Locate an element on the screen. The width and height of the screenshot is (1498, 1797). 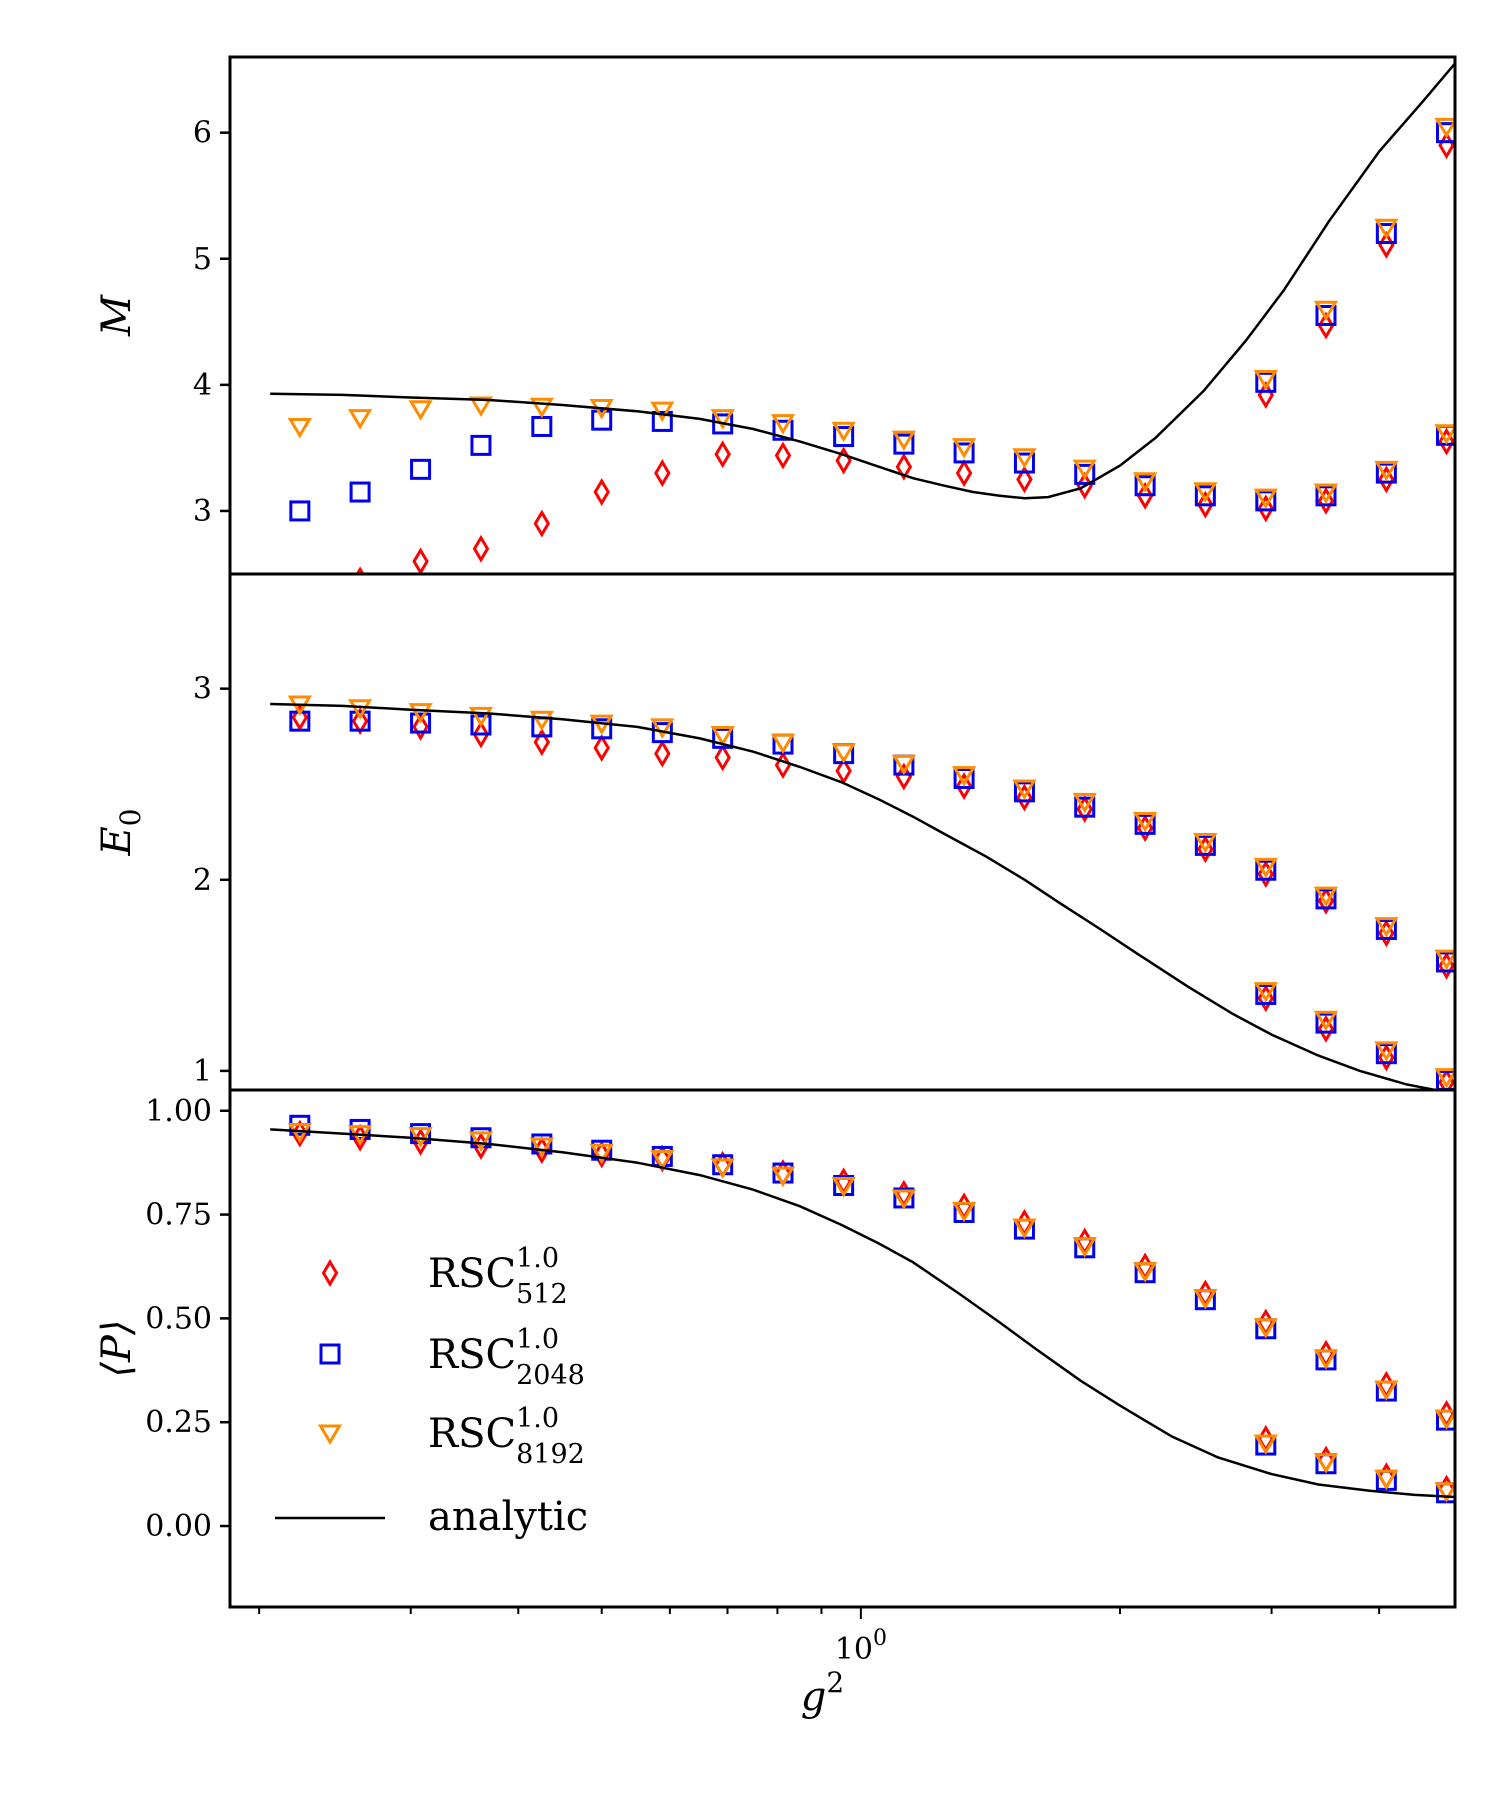
y-axis-label: ⟨P⟩ is located at coordinates (117, 1348).